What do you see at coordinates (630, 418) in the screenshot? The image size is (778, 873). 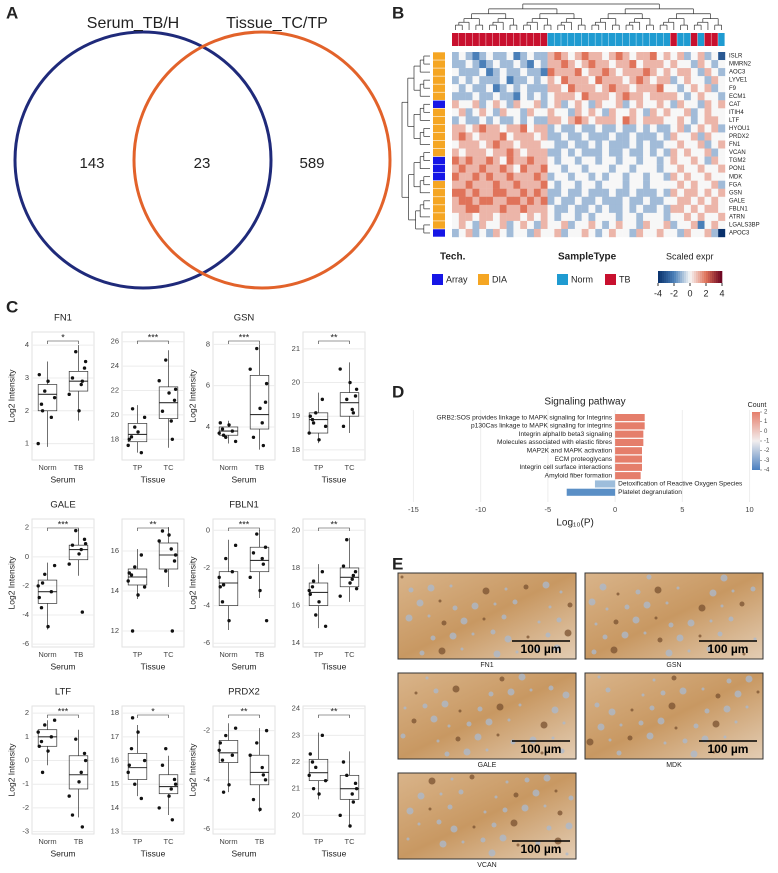 I see `bar` at bounding box center [630, 418].